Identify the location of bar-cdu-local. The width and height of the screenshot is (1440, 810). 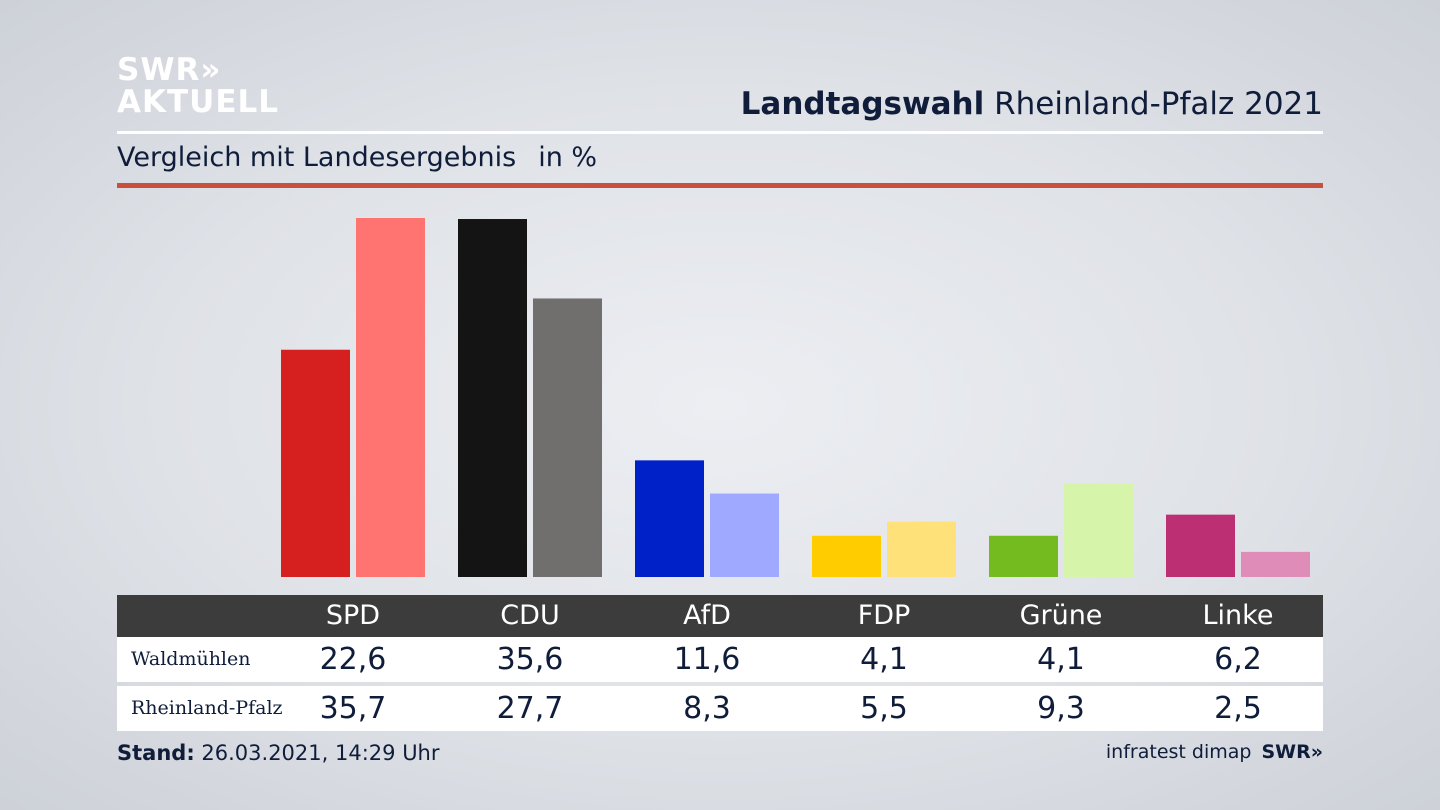
(492, 398).